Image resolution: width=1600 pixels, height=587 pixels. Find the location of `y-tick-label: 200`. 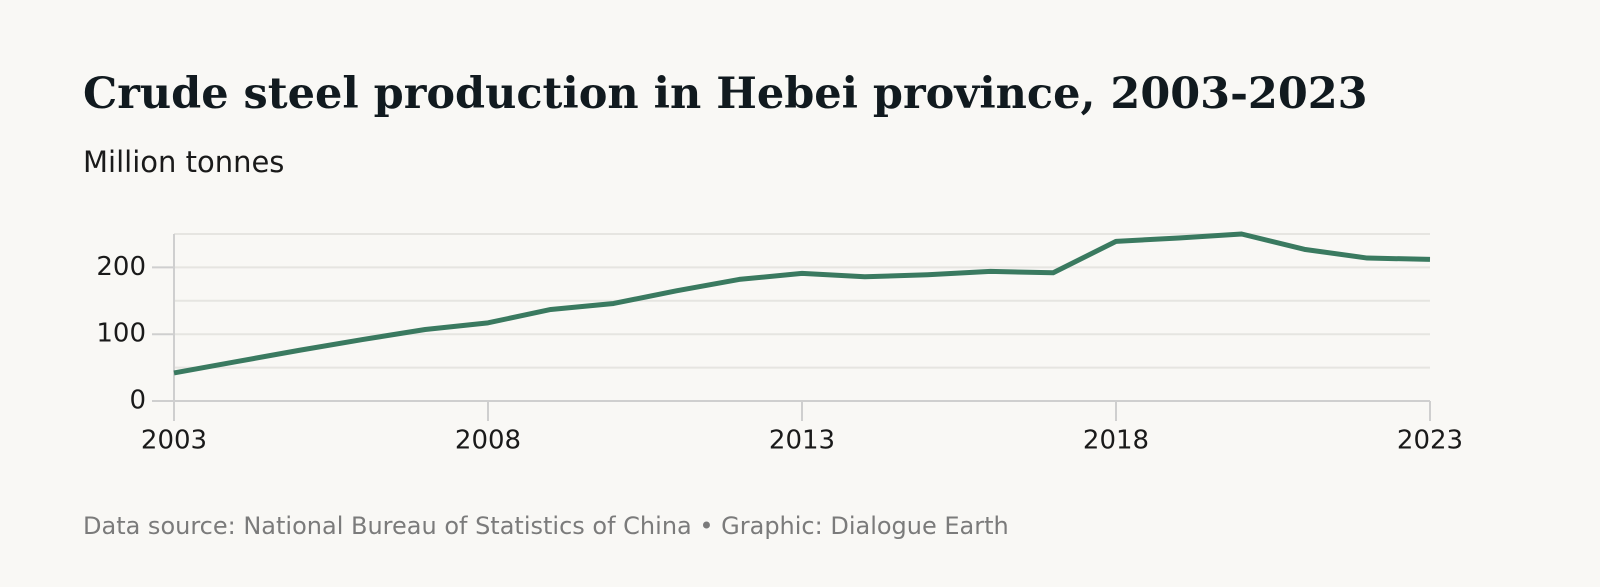

y-tick-label: 200 is located at coordinates (121, 267).